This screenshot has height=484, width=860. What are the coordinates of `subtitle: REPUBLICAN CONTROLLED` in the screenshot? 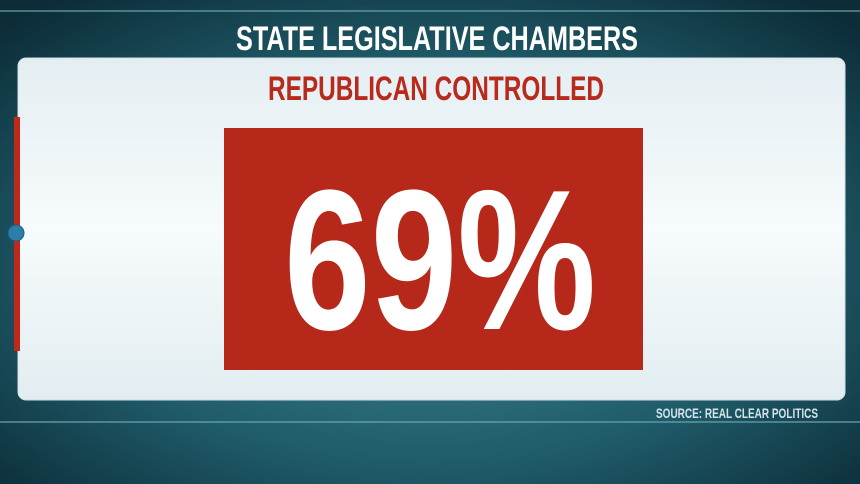 It's located at (436, 89).